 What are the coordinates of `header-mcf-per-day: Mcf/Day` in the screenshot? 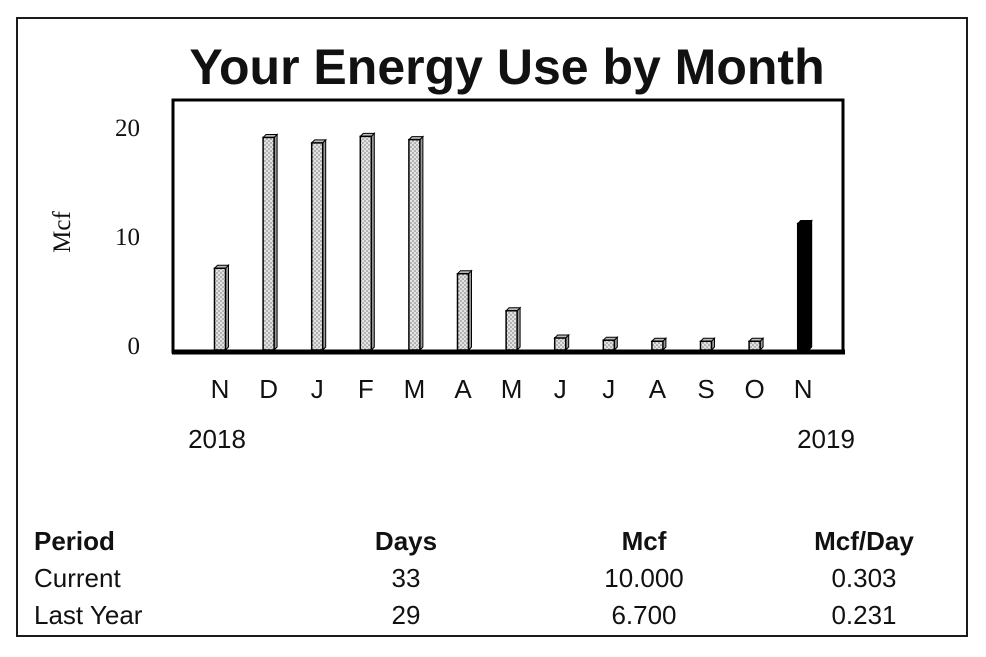 It's located at (864, 541).